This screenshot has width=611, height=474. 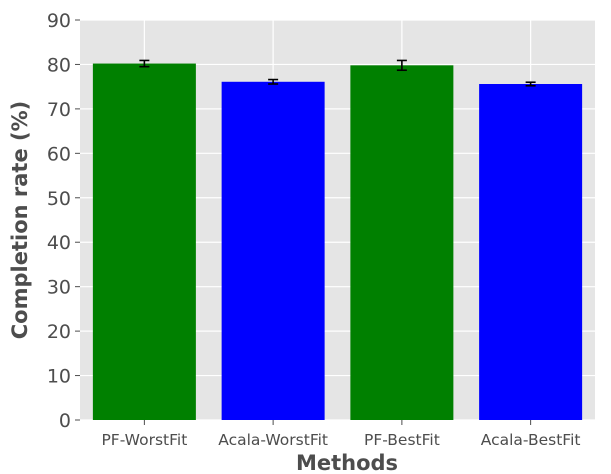 What do you see at coordinates (273, 251) in the screenshot?
I see `bar-acala-worstfit` at bounding box center [273, 251].